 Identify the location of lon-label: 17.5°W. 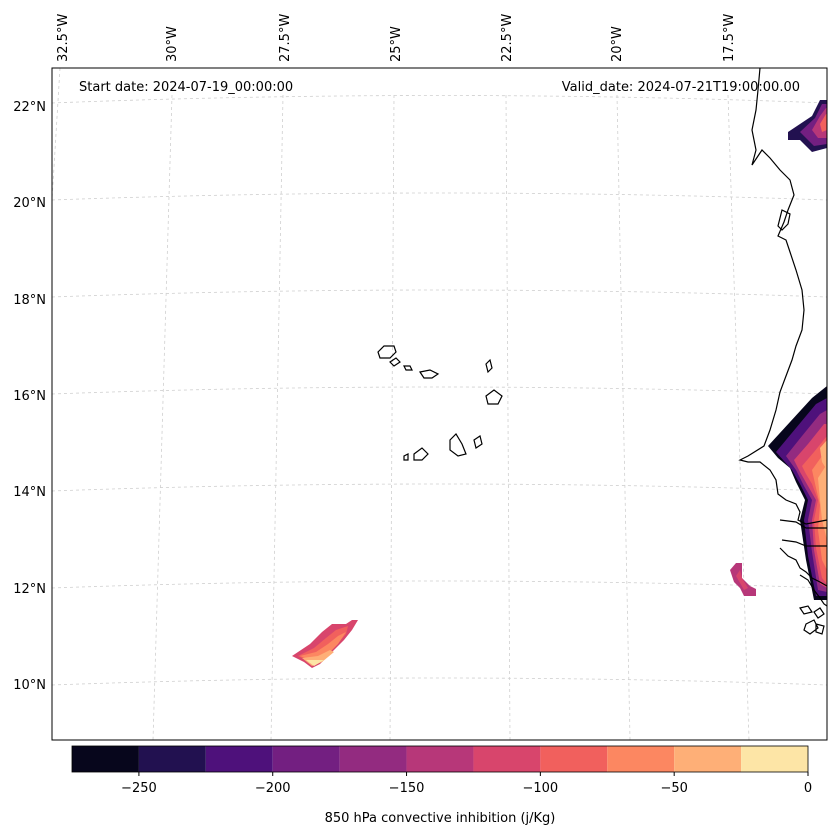
(729, 38).